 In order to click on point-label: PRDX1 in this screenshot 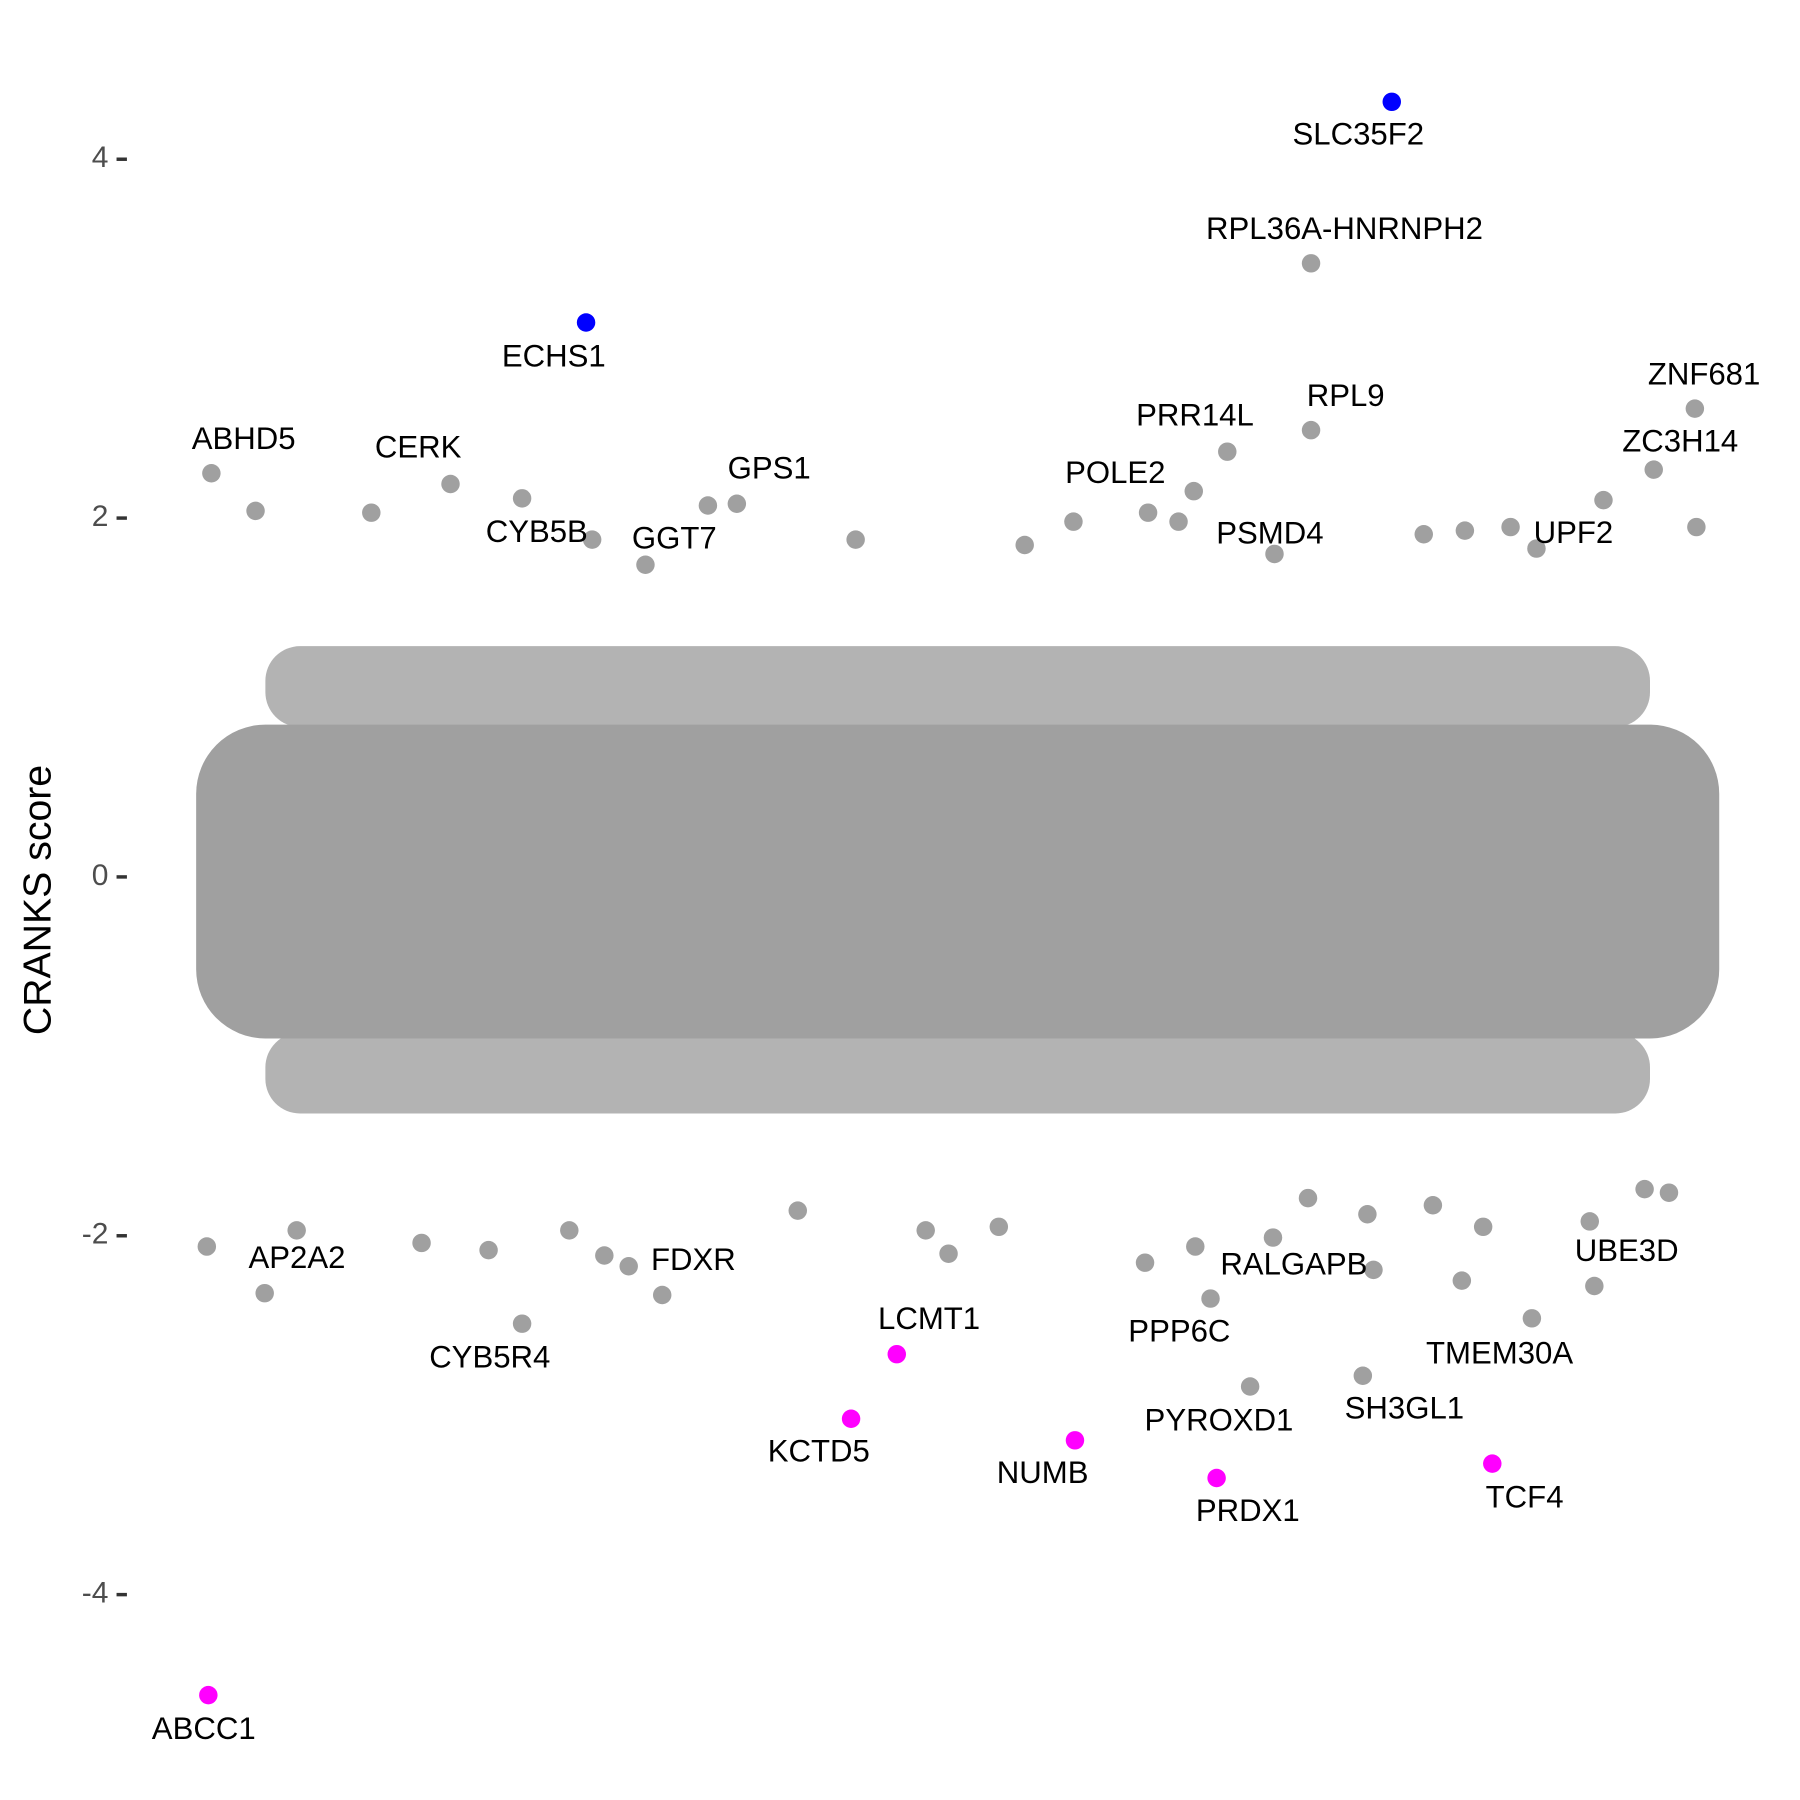, I will do `click(1248, 1510)`.